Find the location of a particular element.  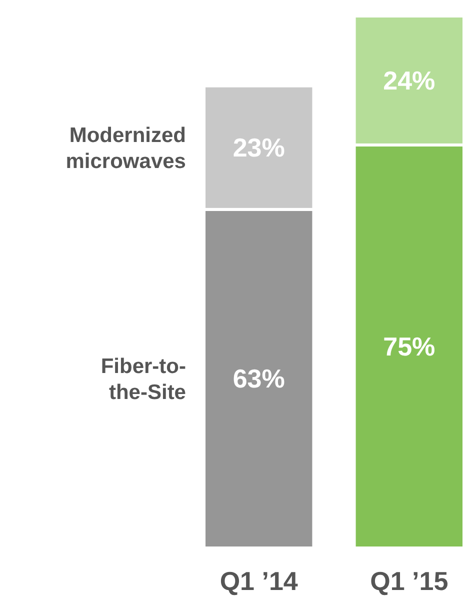

x-tick-label: Q1 ’15 is located at coordinates (409, 581).